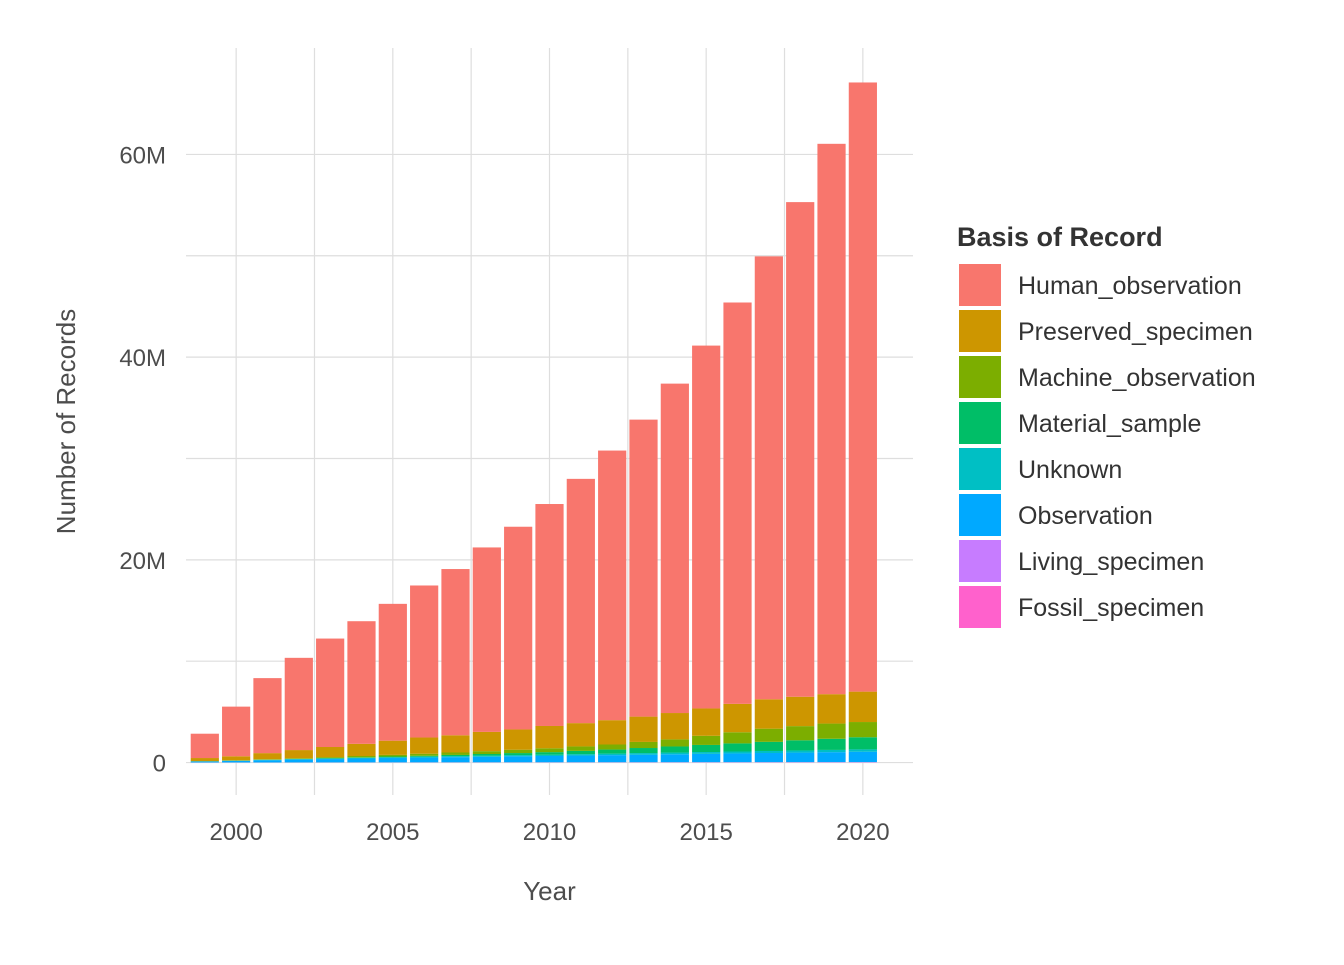  Describe the element at coordinates (863, 707) in the screenshot. I see `bar-segment-preserved-specimen-2020` at that location.